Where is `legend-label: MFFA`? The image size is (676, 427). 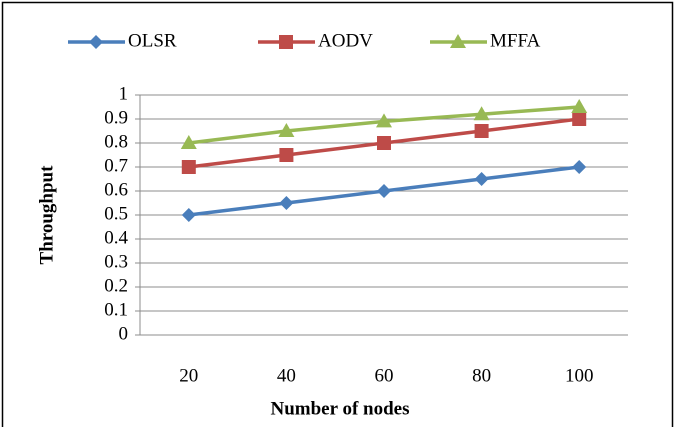 legend-label: MFFA is located at coordinates (515, 40).